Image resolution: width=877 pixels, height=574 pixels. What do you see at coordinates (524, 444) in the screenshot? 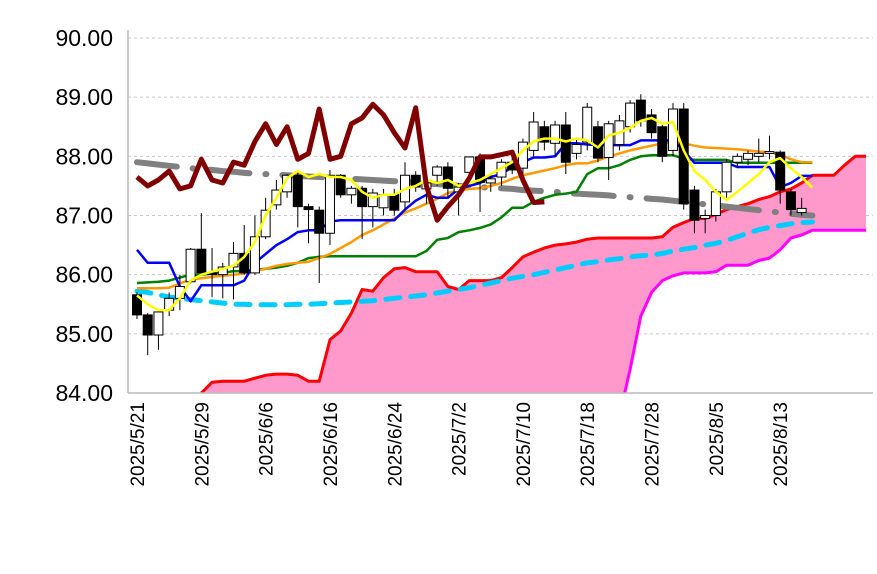
I see `x-tick-label: 2025/7/10` at bounding box center [524, 444].